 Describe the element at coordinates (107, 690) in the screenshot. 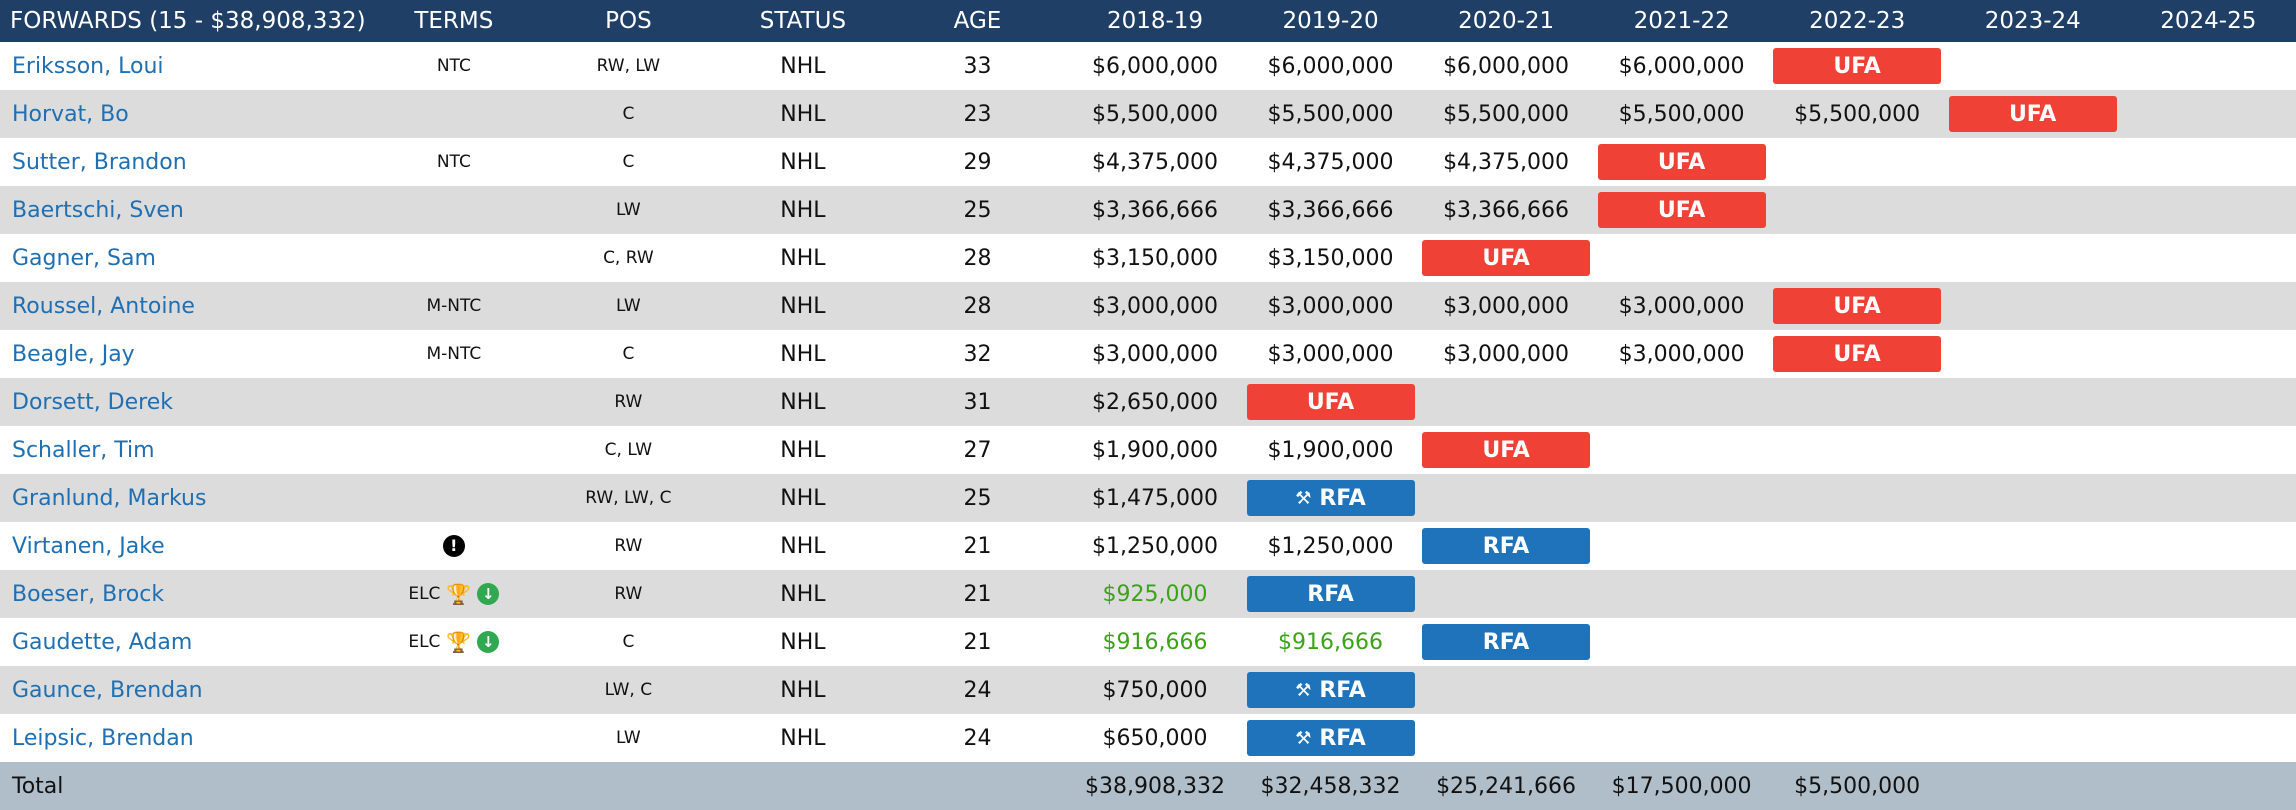

I see `player-name-link: Gaunce, Brendan` at that location.